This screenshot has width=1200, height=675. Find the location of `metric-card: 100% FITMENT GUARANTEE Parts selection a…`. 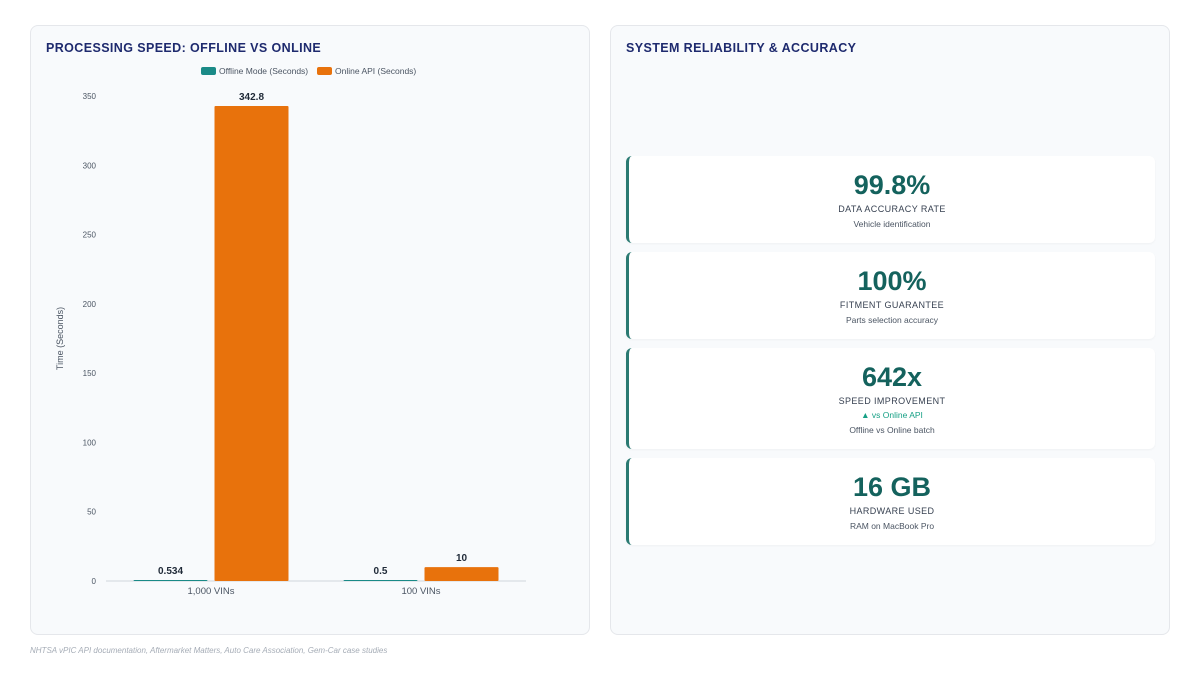

metric-card: 100% FITMENT GUARANTEE Parts selection a… is located at coordinates (890, 295).